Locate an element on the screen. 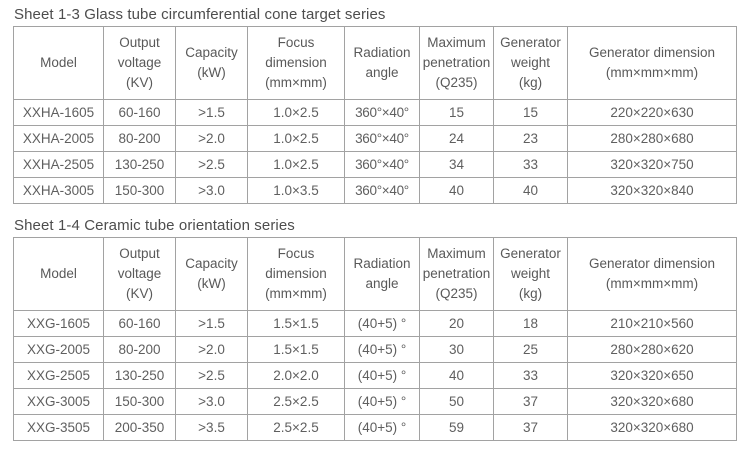 The height and width of the screenshot is (460, 750). column-header-output-voltage: Output voltage (KV) is located at coordinates (139, 274).